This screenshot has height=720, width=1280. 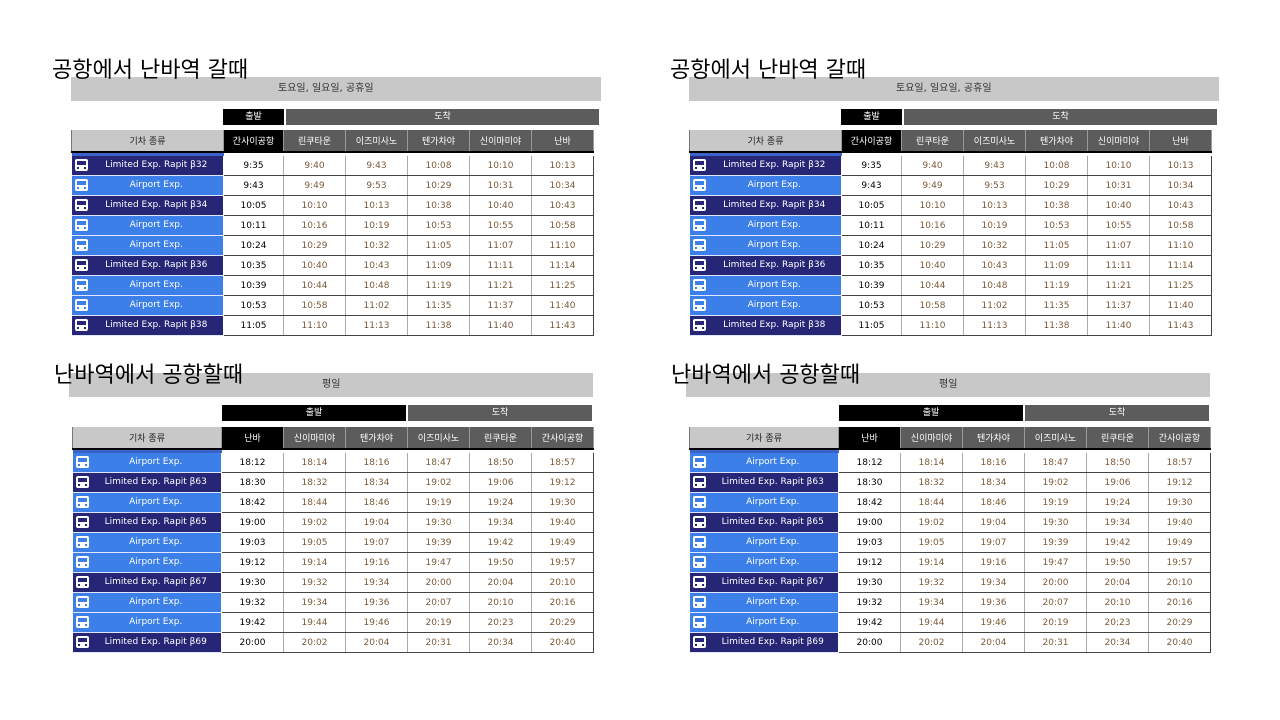 What do you see at coordinates (768, 70) in the screenshot?
I see `panel-title: 공항에서 난바역 갈때` at bounding box center [768, 70].